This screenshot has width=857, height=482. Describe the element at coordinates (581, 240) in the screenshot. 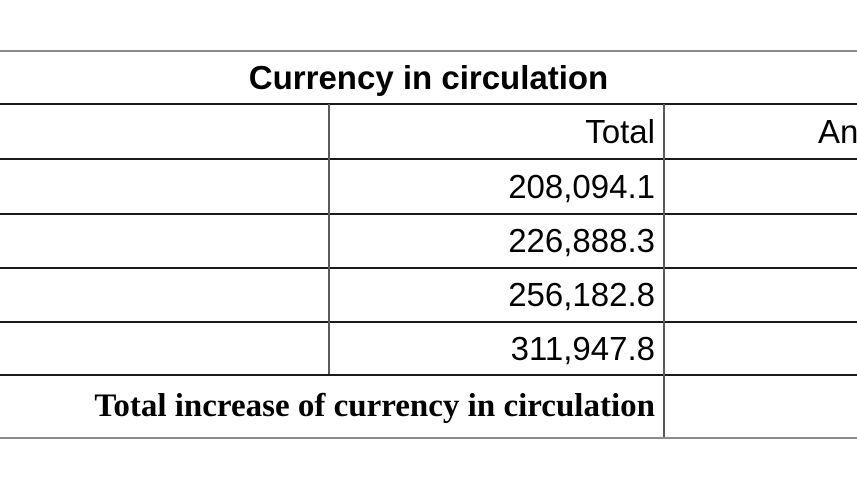

I see `total-value-row-2: 226,888.3` at that location.